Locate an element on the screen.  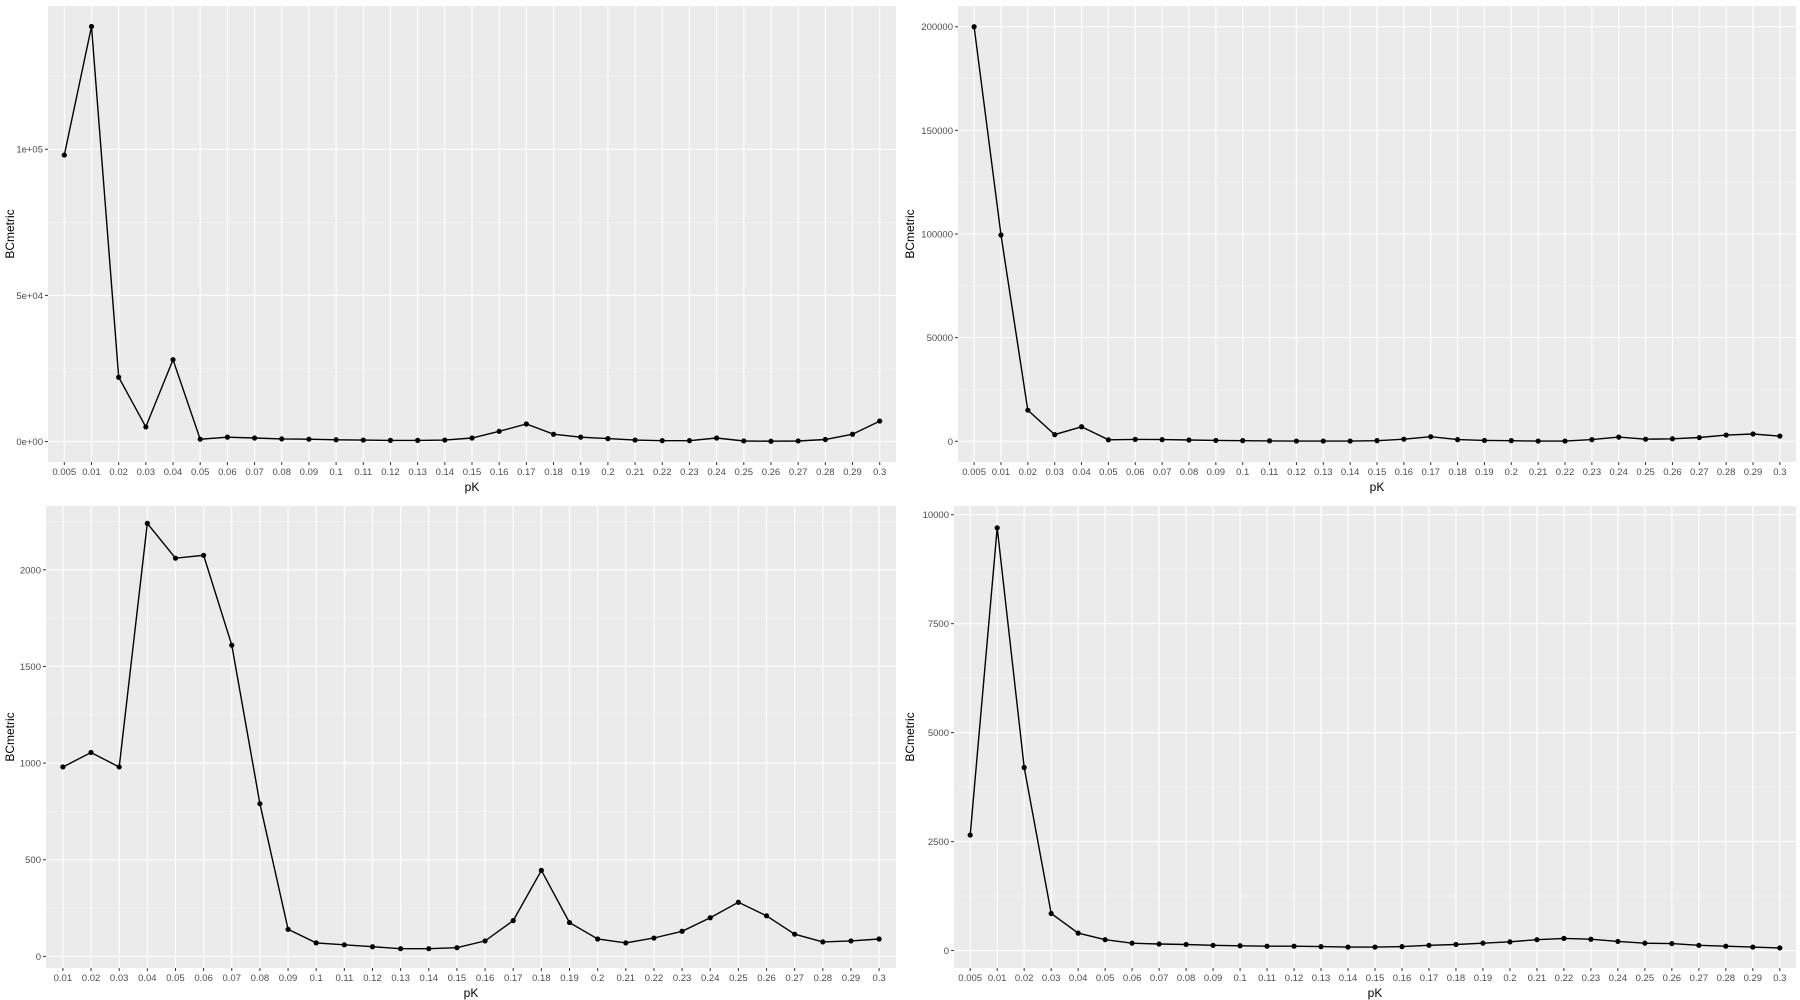
x-tick-label: 0.15 is located at coordinates (1377, 472).